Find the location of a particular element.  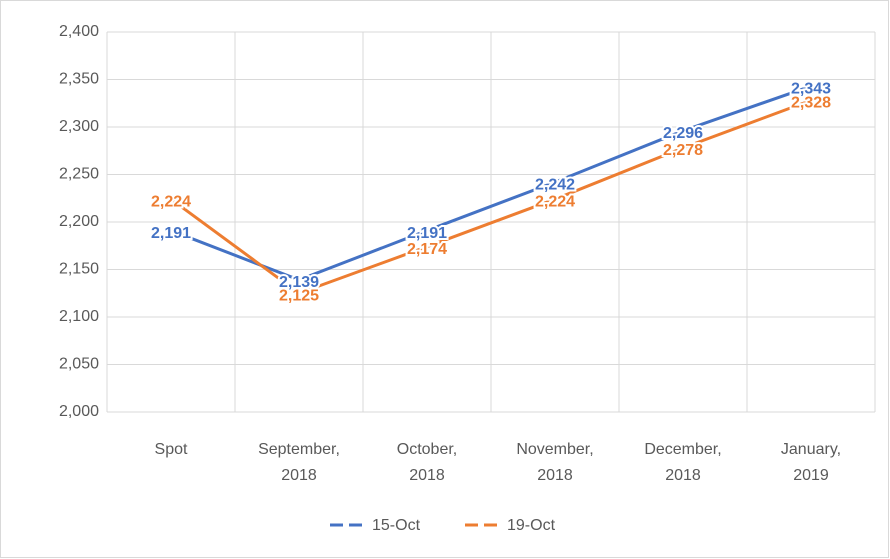

x-tick-label-line: January, is located at coordinates (811, 449).